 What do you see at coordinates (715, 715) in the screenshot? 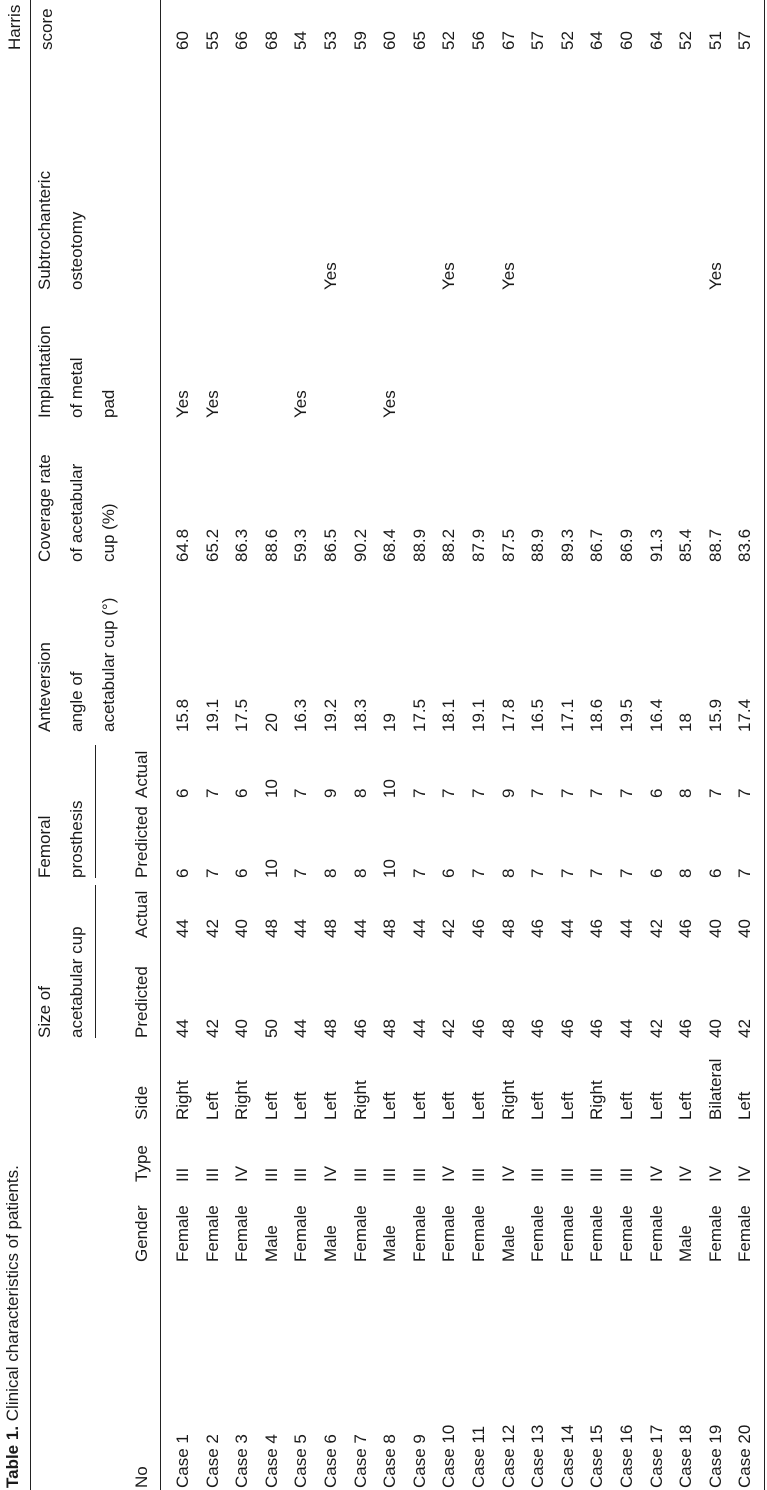
I see `cell: 15.9` at bounding box center [715, 715].